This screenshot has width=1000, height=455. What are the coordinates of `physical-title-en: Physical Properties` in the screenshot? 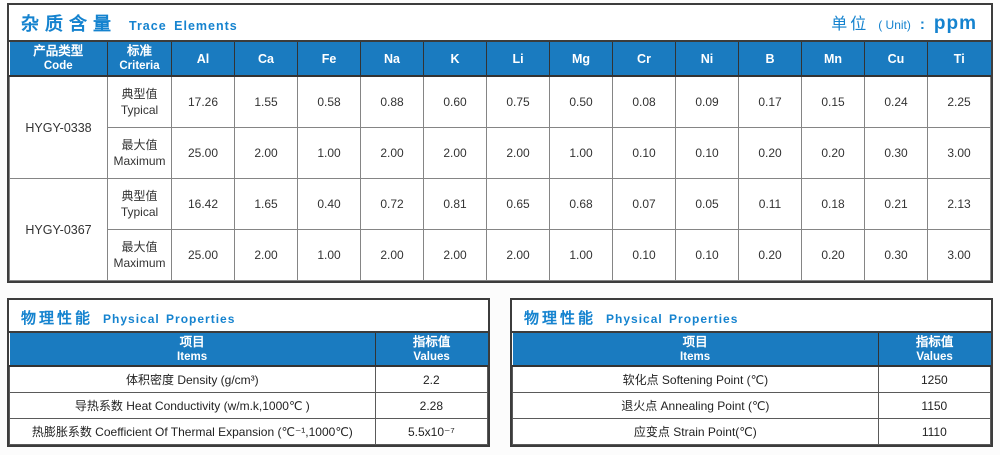 It's located at (672, 319).